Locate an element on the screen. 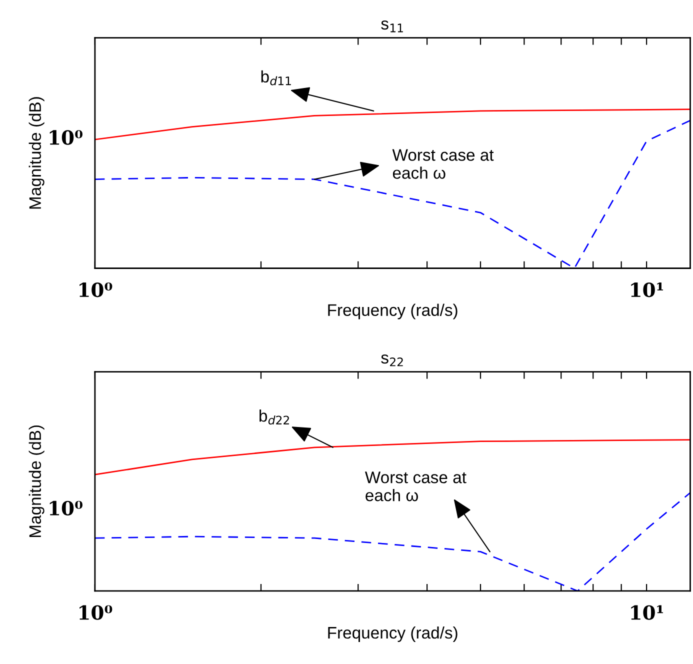  chart-title: s$_{11}$ is located at coordinates (392, 26).